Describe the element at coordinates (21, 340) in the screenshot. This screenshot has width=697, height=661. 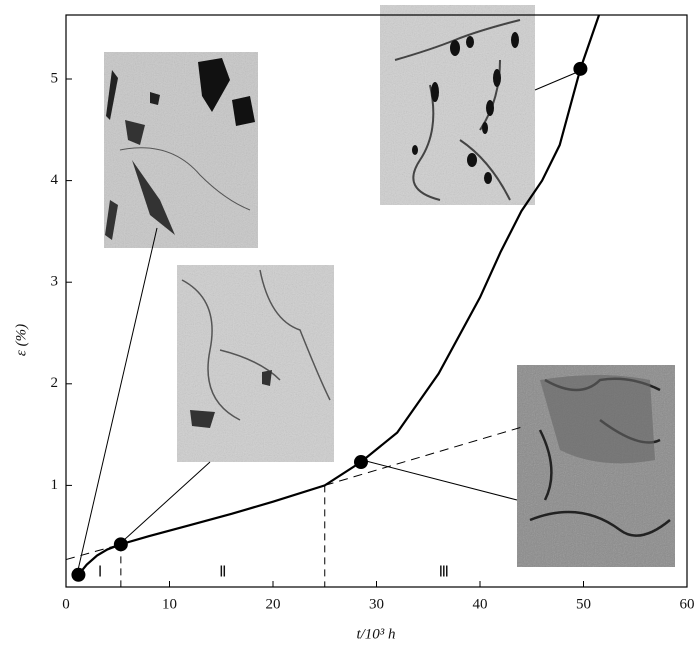
I see `y-axis-label: ε (%)` at that location.